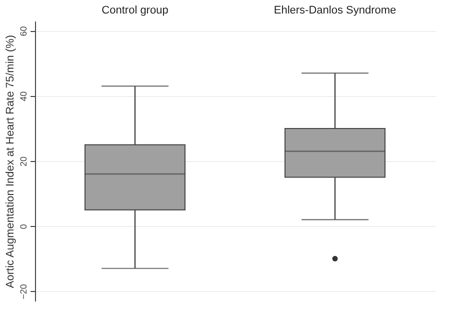  I want to click on y-tick-label: 20, so click(23, 161).